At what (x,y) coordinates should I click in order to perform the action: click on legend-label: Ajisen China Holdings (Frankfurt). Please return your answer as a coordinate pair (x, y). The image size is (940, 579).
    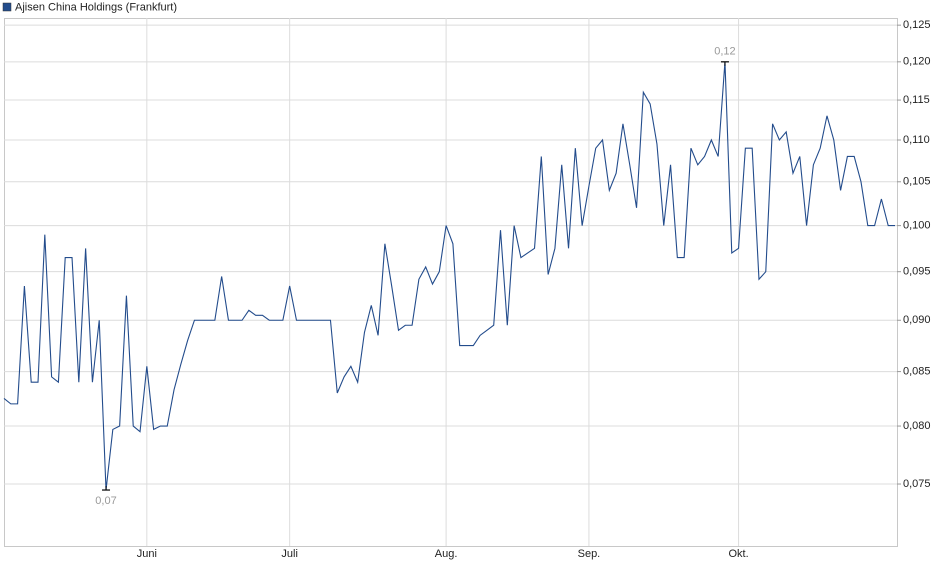
    Looking at the image, I should click on (96, 7).